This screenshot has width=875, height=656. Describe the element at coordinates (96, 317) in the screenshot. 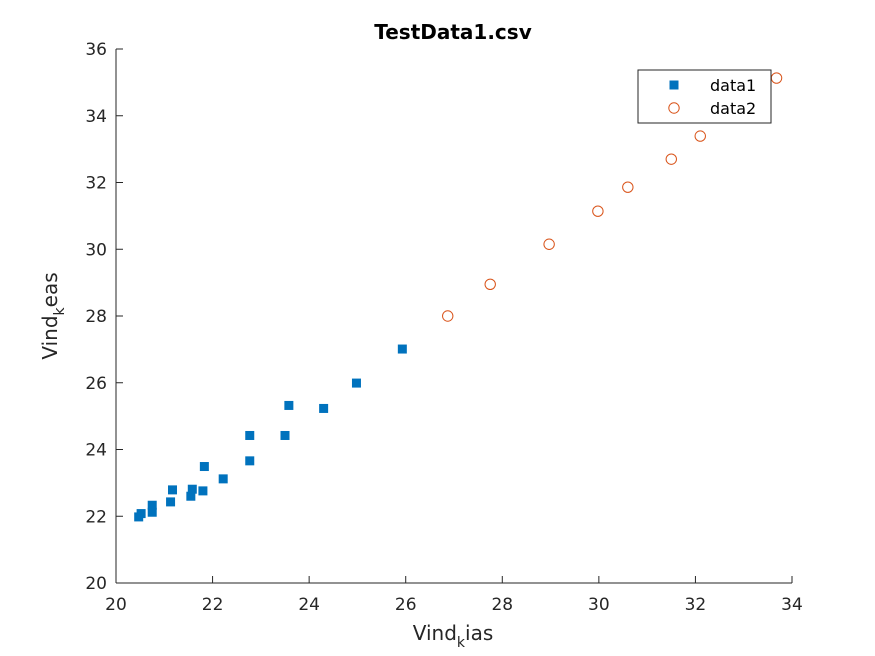

I see `y-tick-label: 28` at that location.